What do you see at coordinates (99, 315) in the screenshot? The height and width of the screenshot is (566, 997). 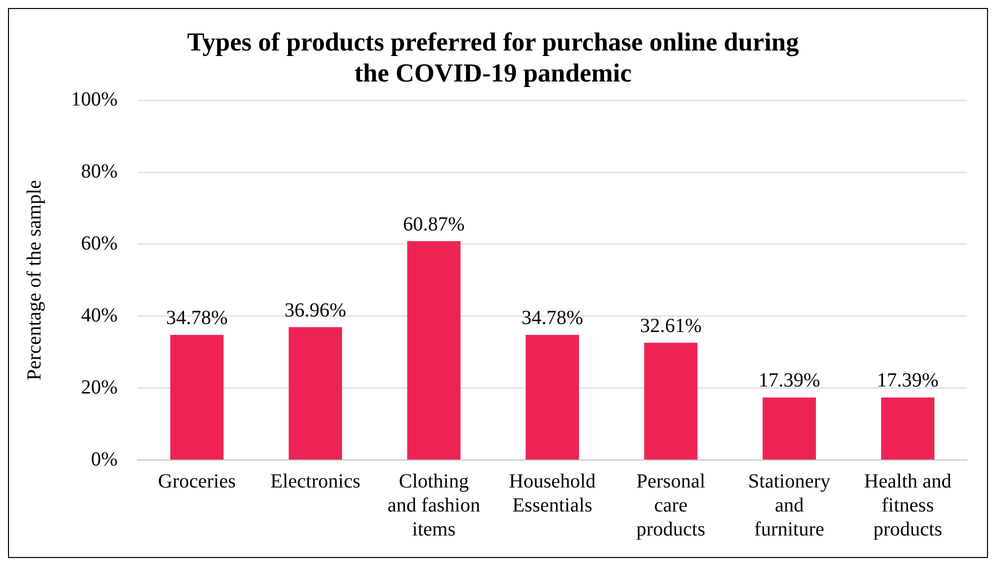 I see `y-tick-label: 40%` at bounding box center [99, 315].